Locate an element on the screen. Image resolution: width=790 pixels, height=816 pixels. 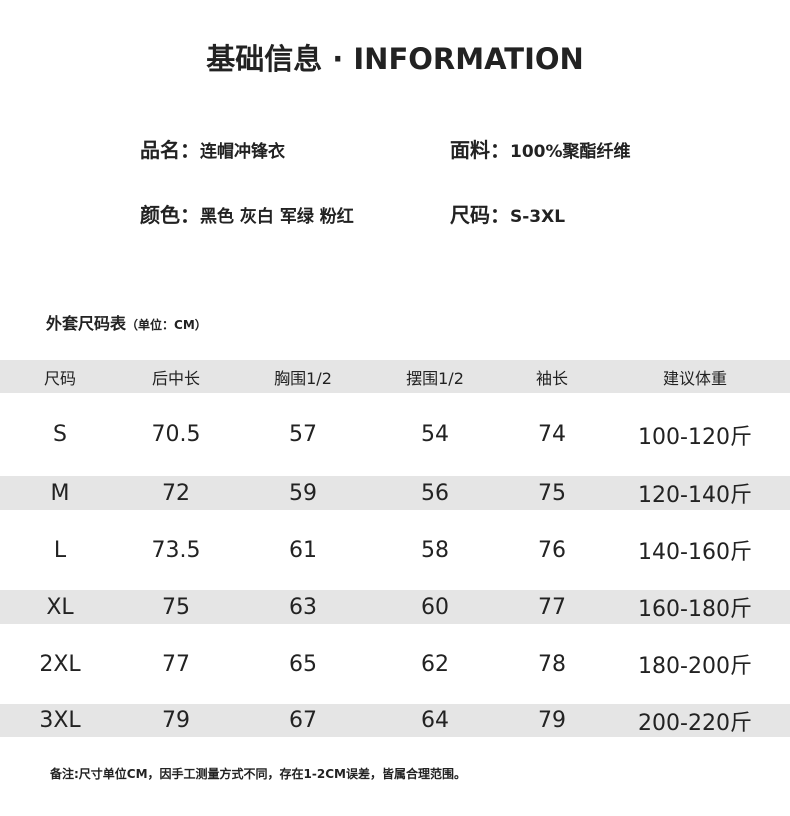
table-cell: L is located at coordinates (60, 550).